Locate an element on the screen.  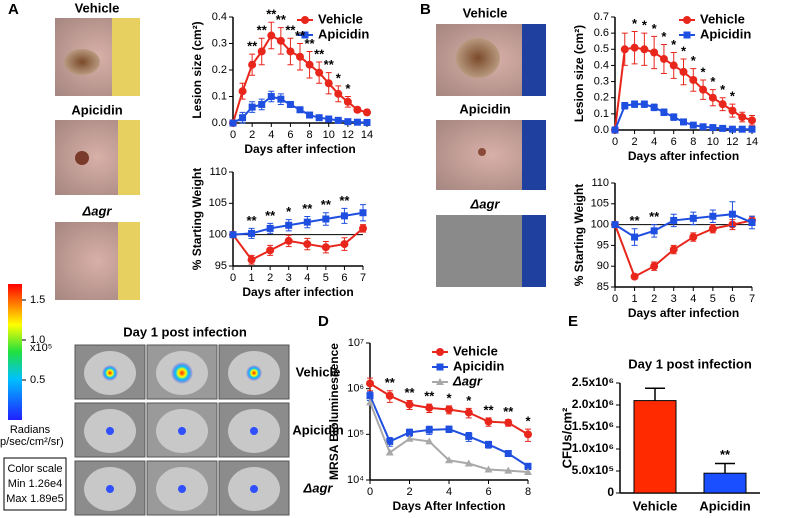
y-tick-label: 0.4 is located at coordinates (219, 17).